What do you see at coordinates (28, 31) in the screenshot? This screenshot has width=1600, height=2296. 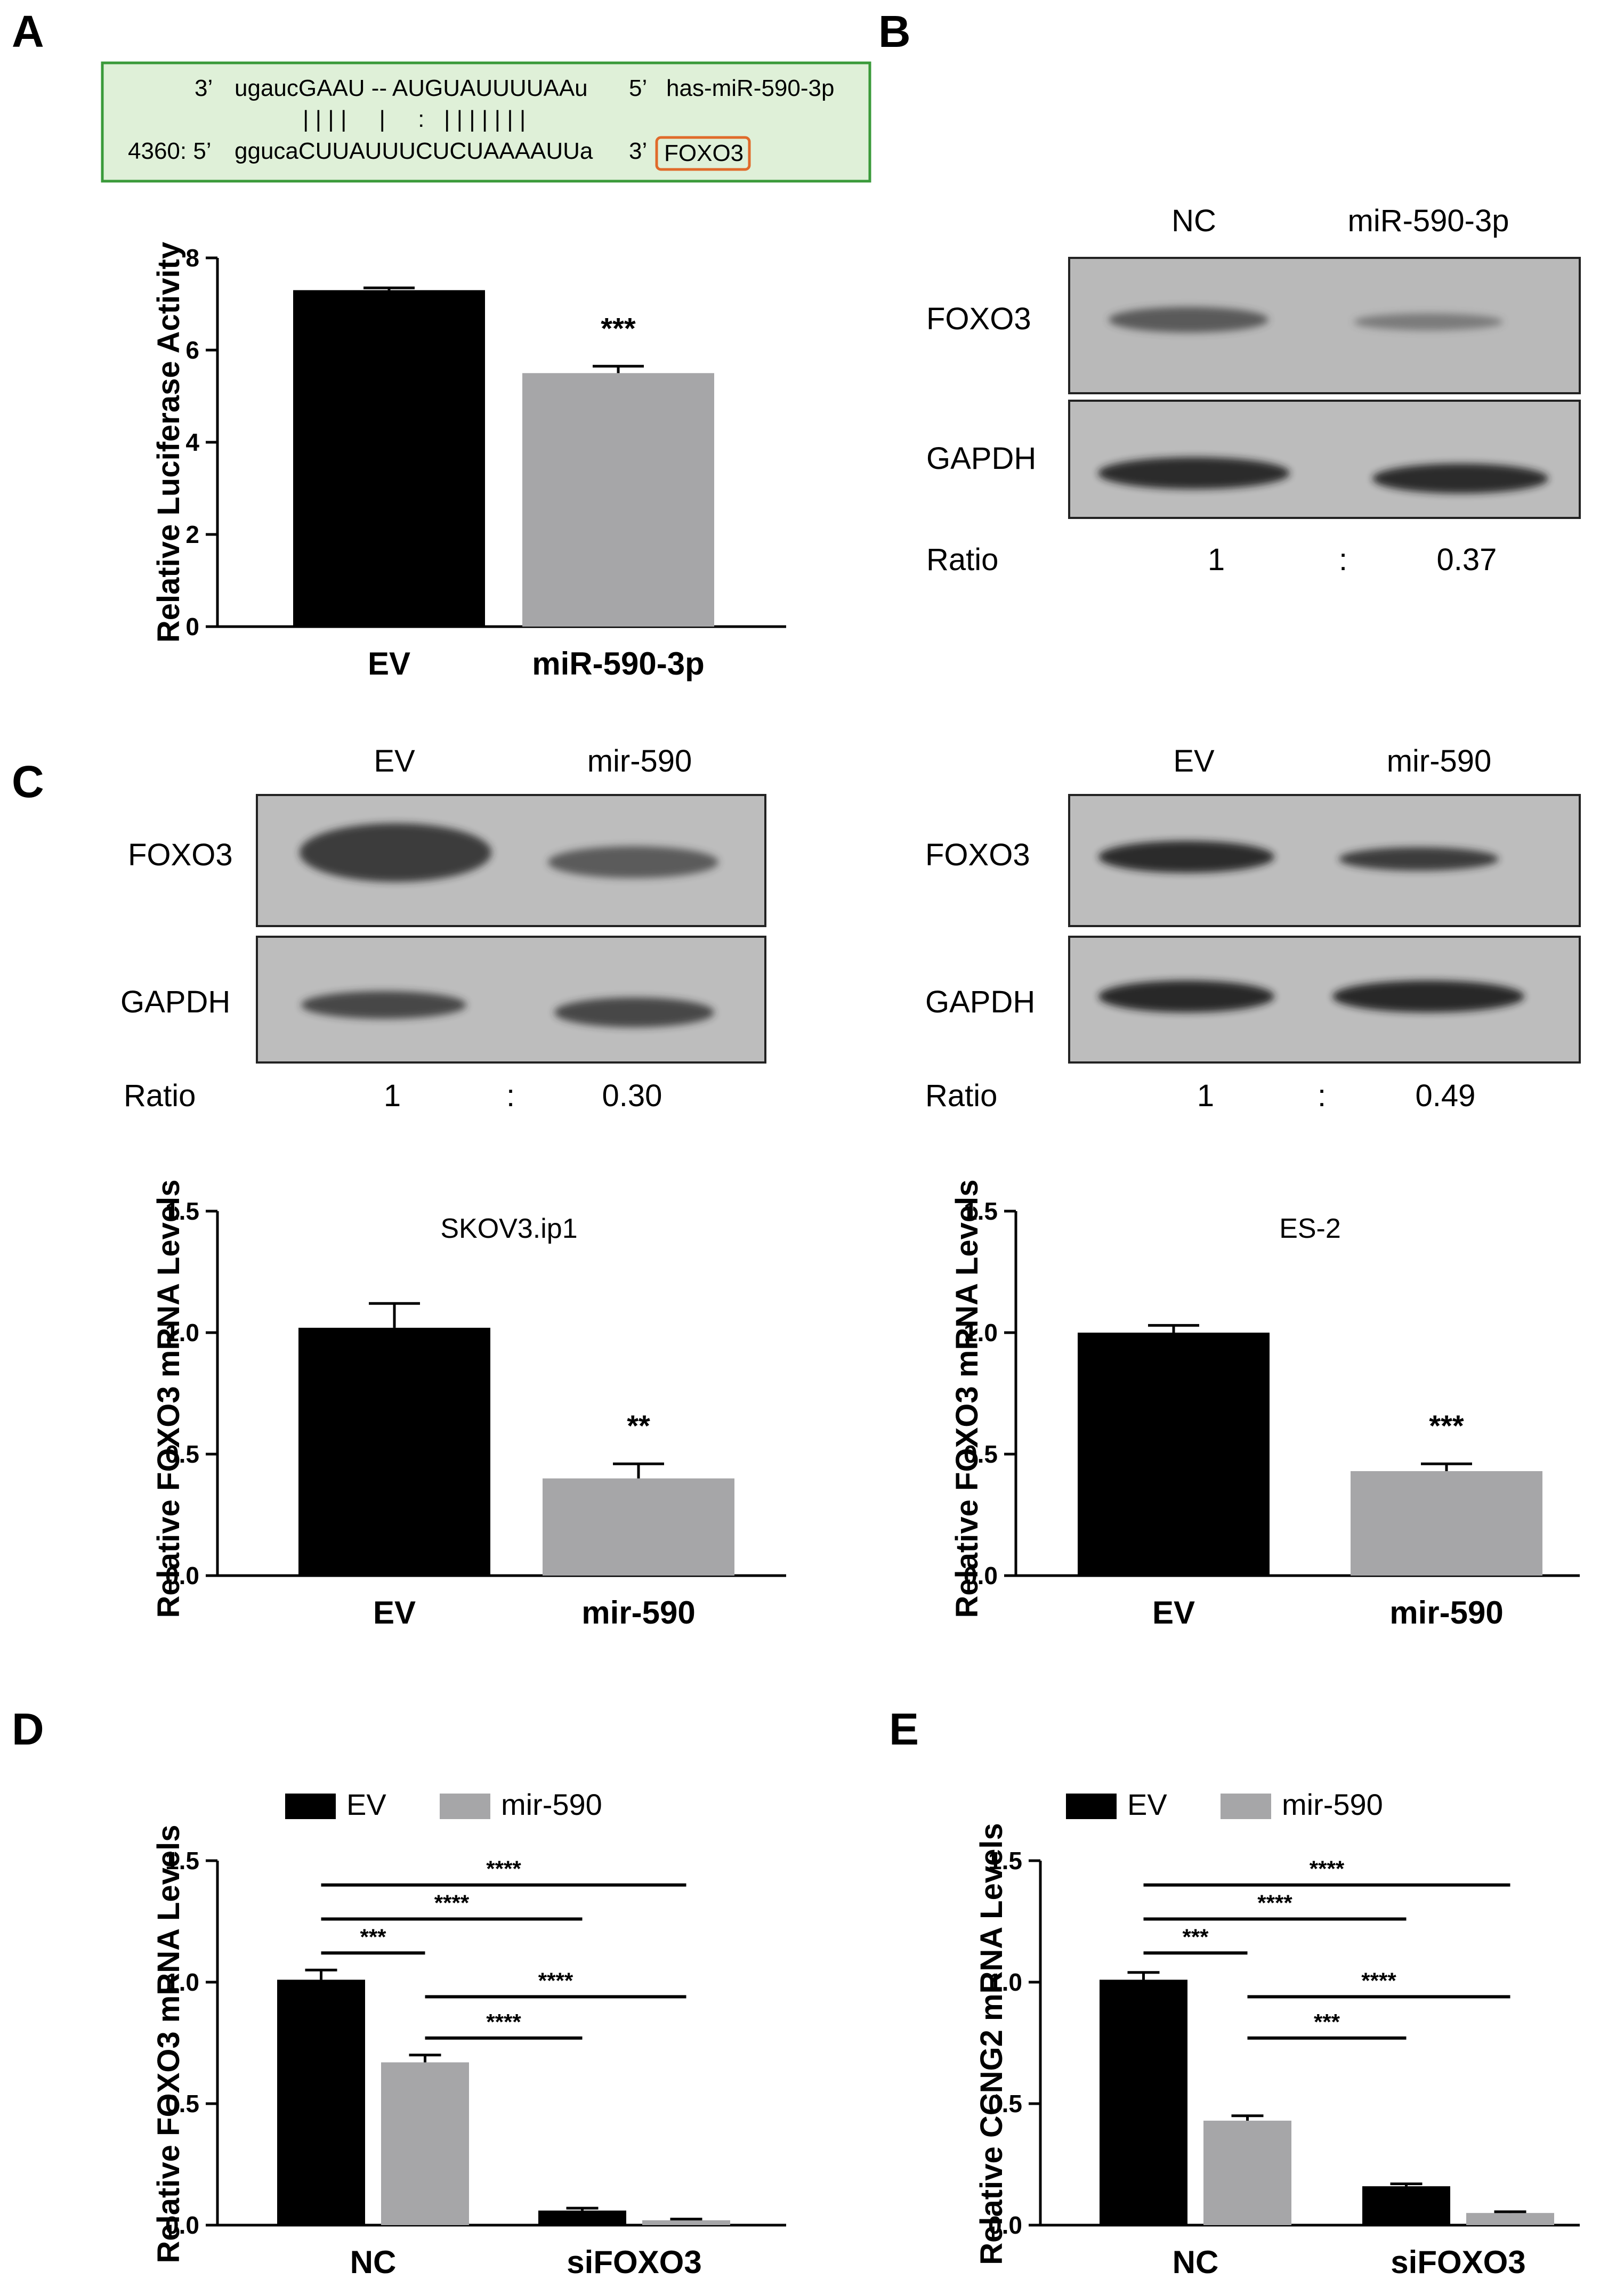 I see `panel-letter-a: A` at bounding box center [28, 31].